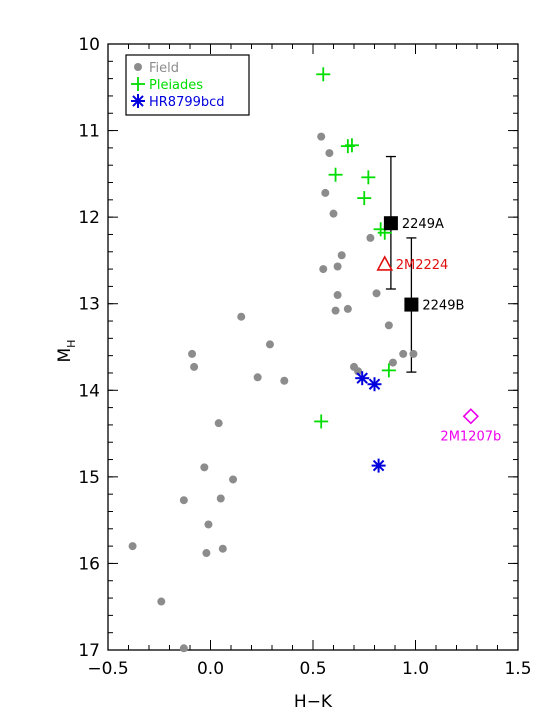  I want to click on data-point-2m1207b, so click(470, 416).